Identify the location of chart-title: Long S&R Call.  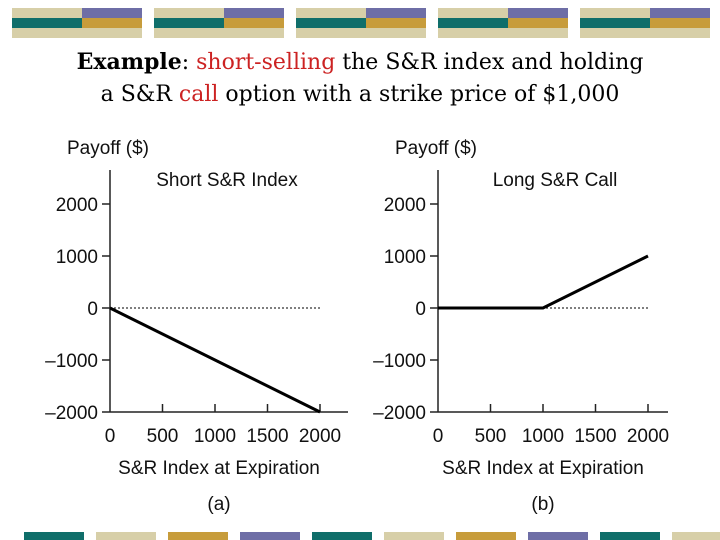
(555, 180).